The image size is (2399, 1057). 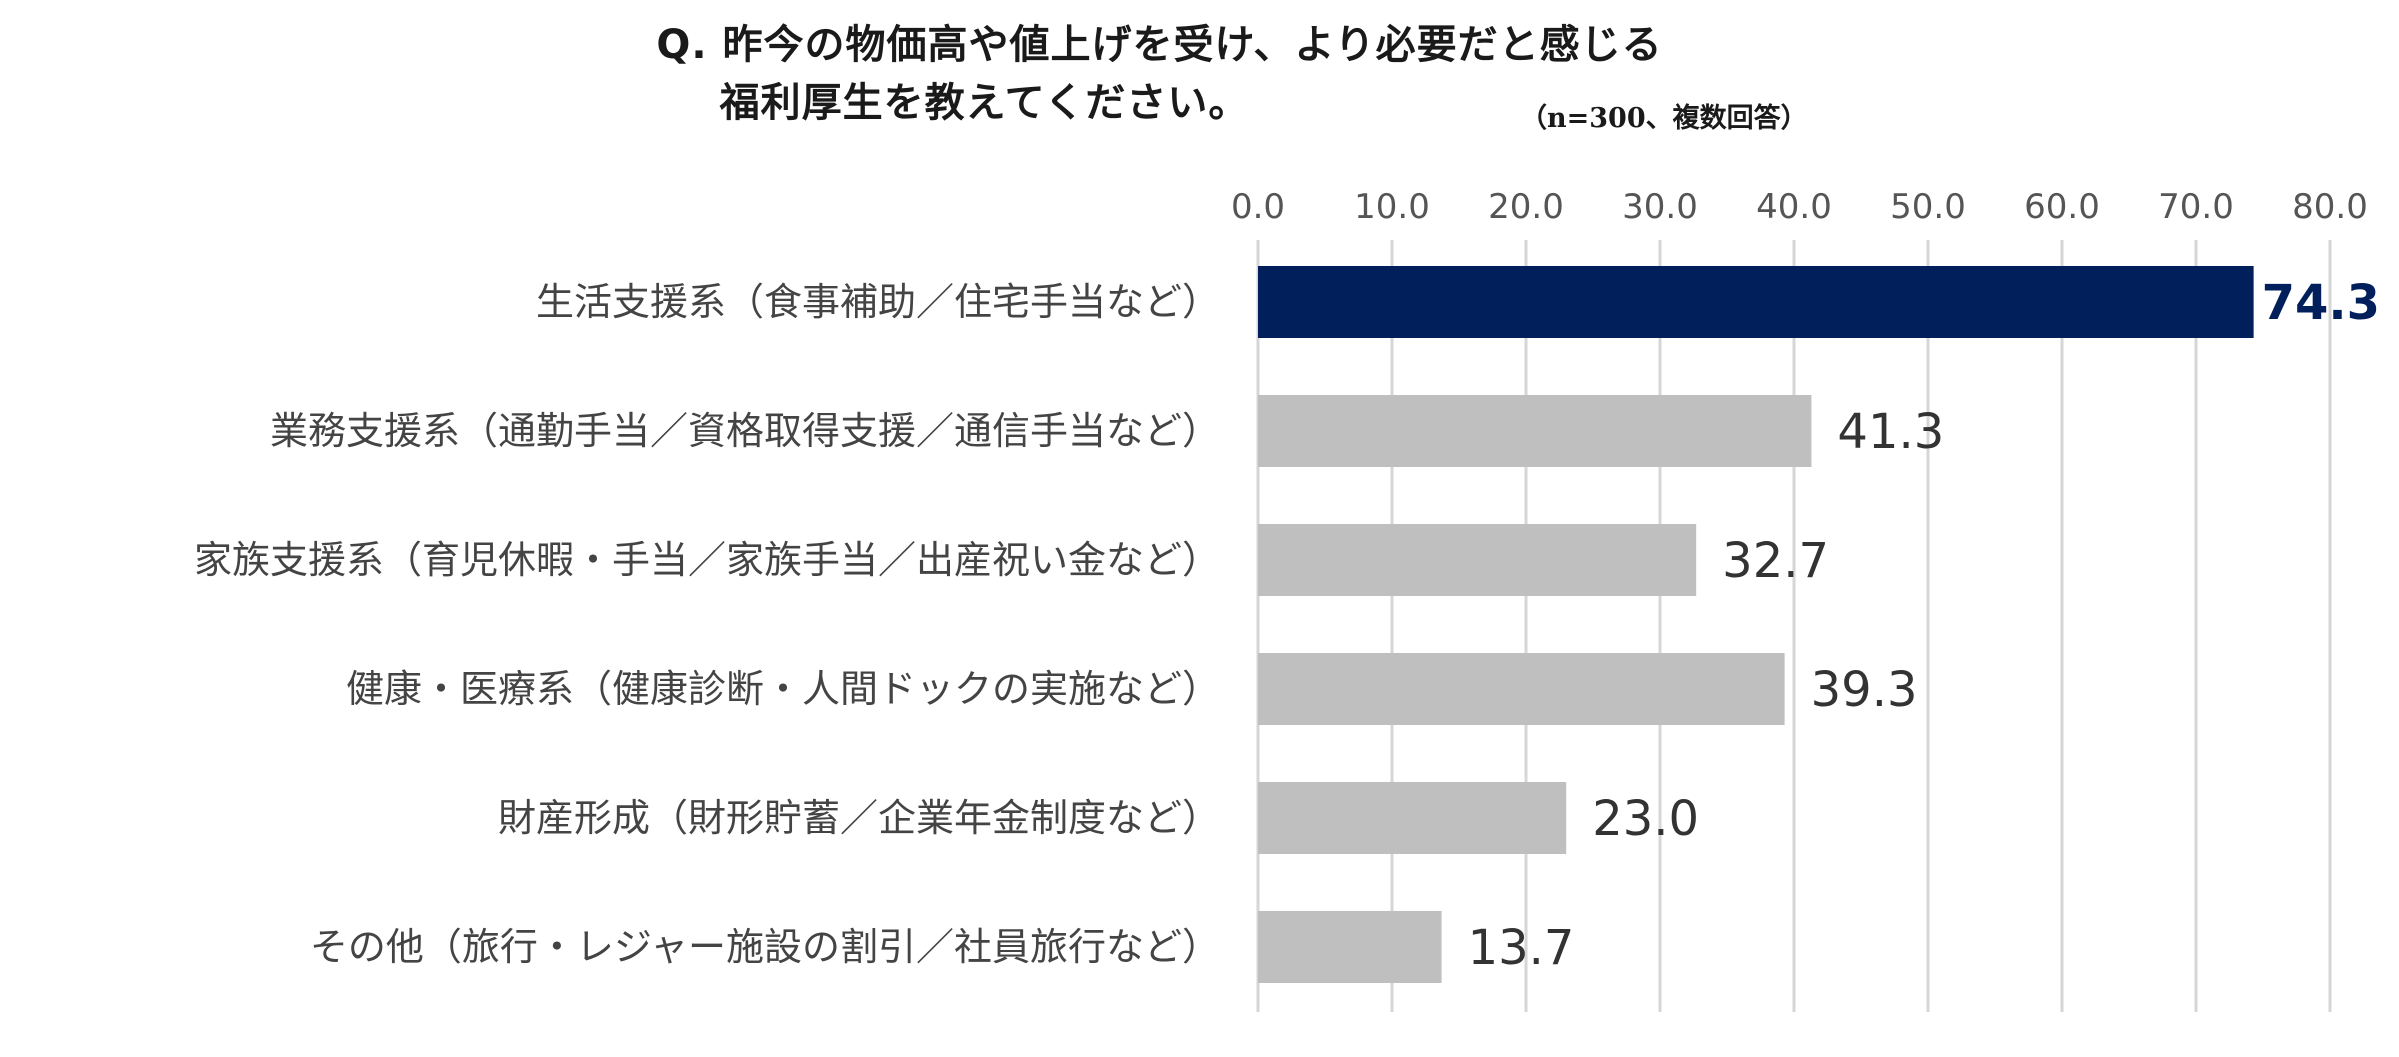 I want to click on x-tick-label: 70.0, so click(x=2196, y=207).